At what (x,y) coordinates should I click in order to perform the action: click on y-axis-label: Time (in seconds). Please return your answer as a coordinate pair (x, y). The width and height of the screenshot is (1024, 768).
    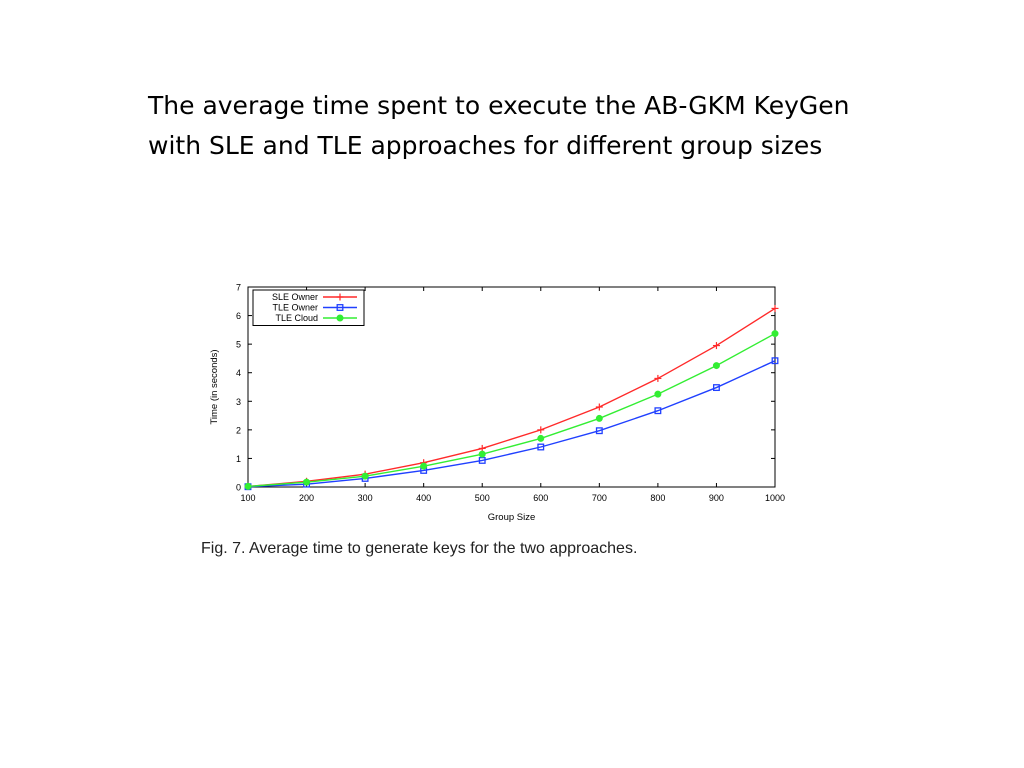
    Looking at the image, I should click on (214, 386).